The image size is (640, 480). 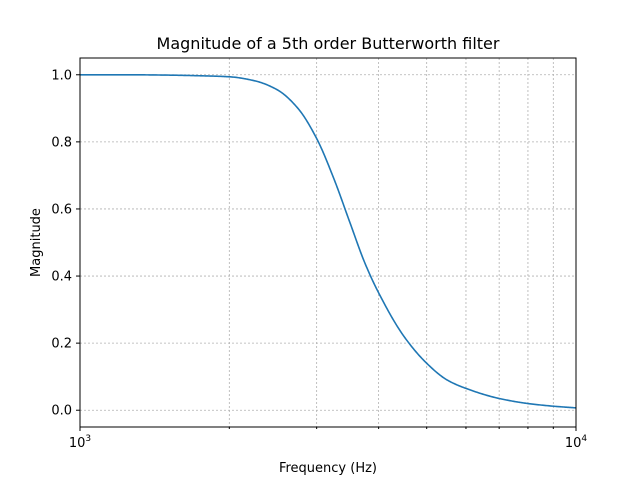 I want to click on x-tick-label: 10³, so click(x=80, y=442).